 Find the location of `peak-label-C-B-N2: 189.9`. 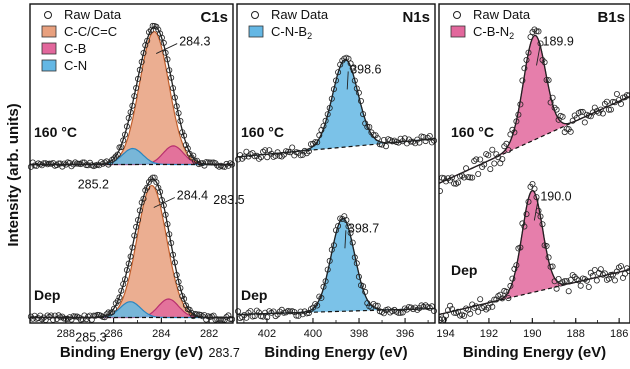

peak-label-C-B-N2: 189.9 is located at coordinates (558, 41).